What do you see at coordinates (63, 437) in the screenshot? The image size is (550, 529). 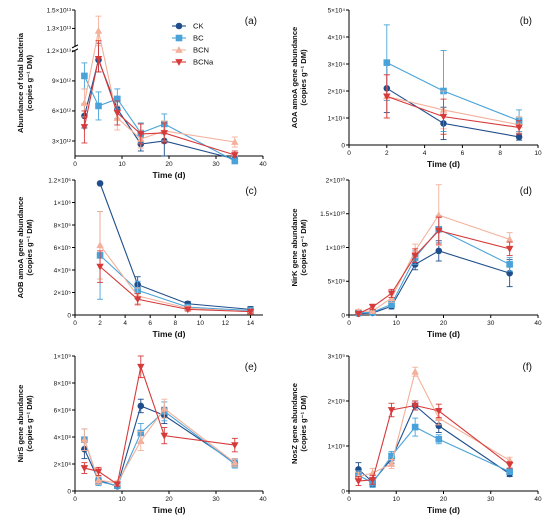 I see `y-tick-label: 4×10⁸` at bounding box center [63, 437].